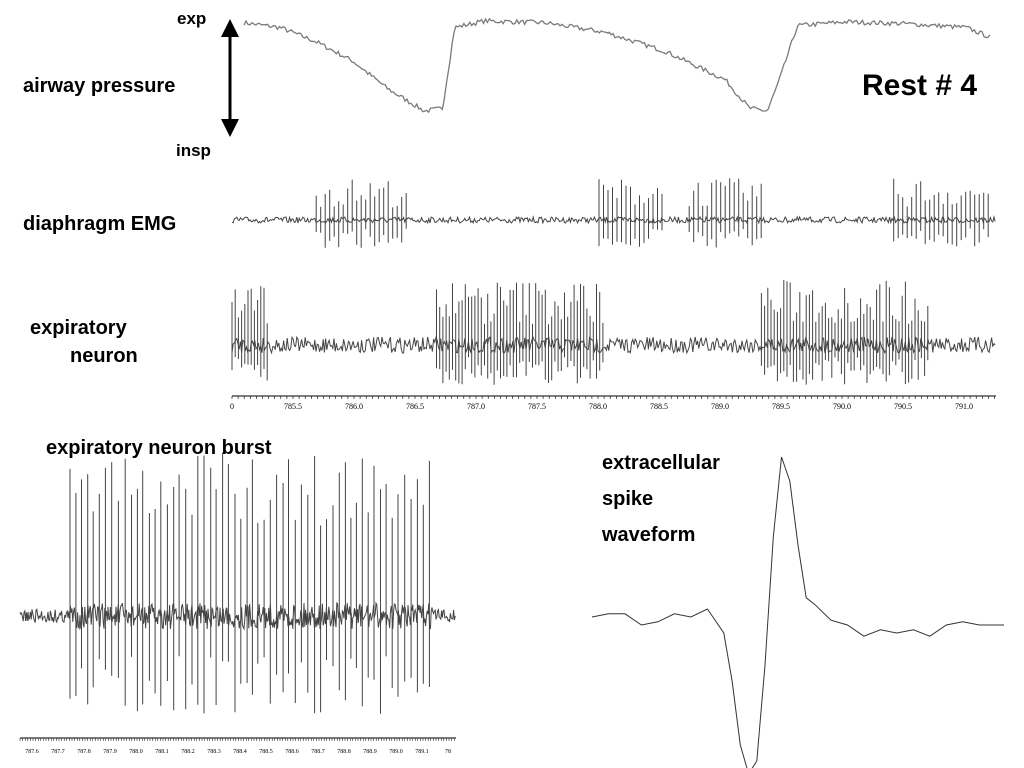 The width and height of the screenshot is (1024, 768). I want to click on airway-pressure-label: airway pressure, so click(99, 86).